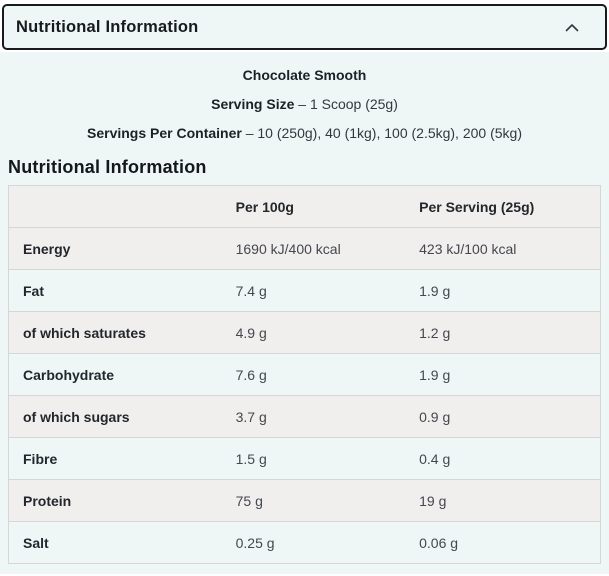 The height and width of the screenshot is (576, 609). Describe the element at coordinates (253, 104) in the screenshot. I see `serving-size-label: Serving Size` at that location.